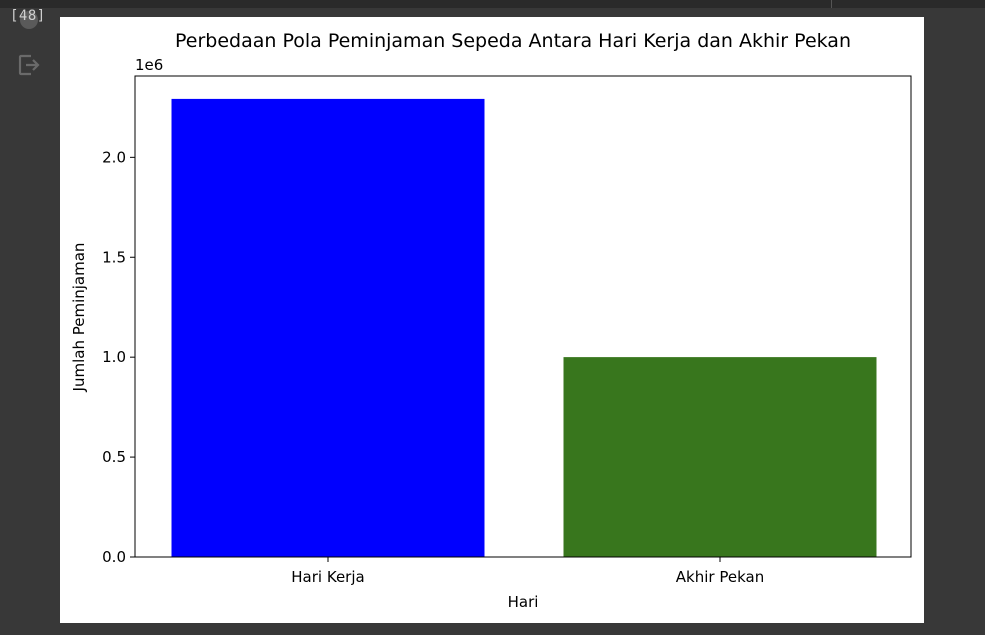  I want to click on top-bar, so click(492, 4).